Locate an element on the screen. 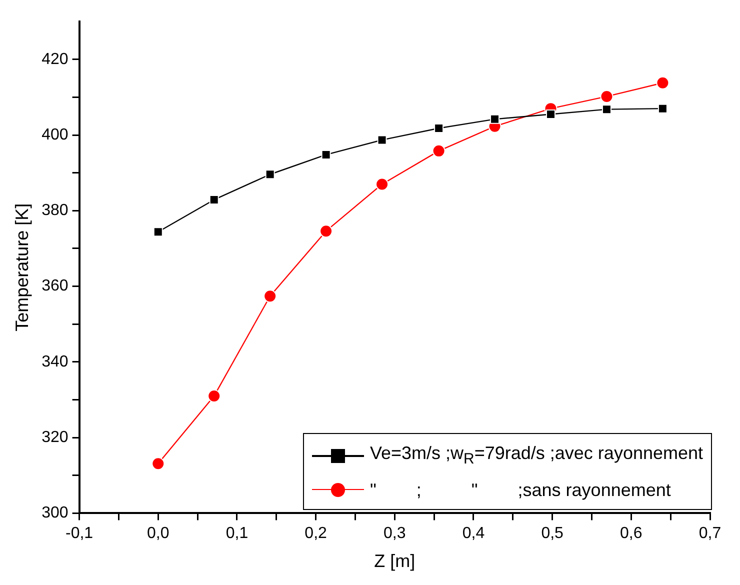 The image size is (740, 585). y-tick-label: 360 is located at coordinates (55, 286).